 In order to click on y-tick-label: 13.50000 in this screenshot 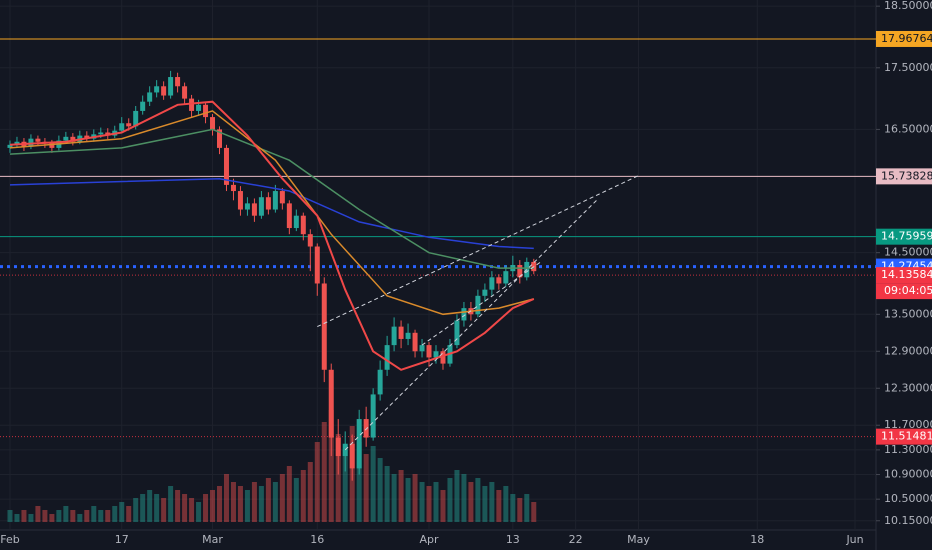, I will do `click(908, 313)`.